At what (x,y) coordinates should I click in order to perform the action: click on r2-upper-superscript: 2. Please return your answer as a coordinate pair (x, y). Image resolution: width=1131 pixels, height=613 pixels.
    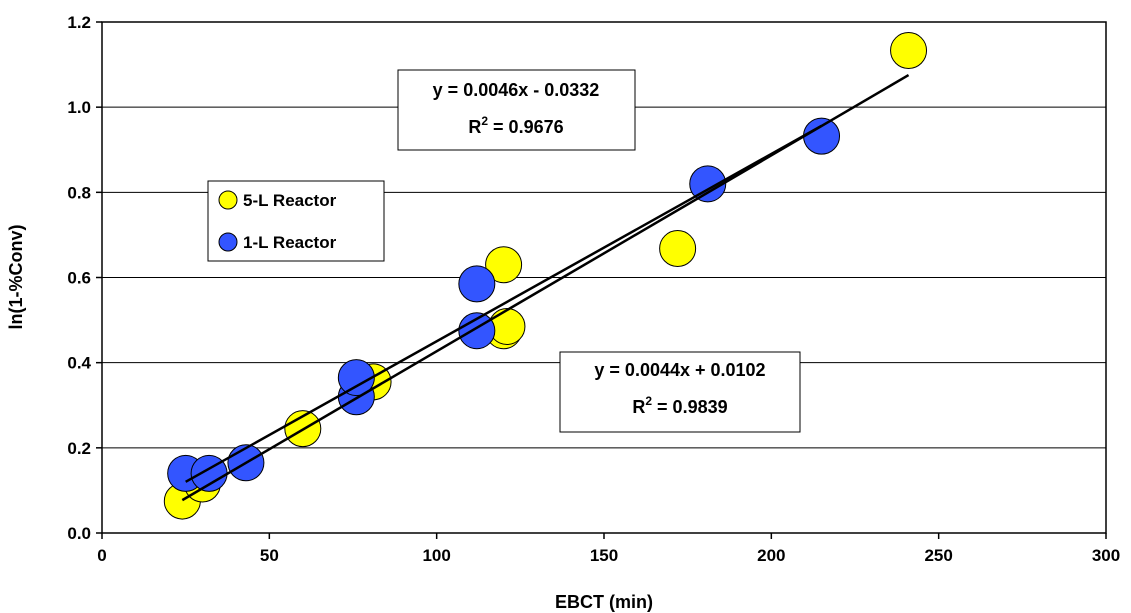
    Looking at the image, I should click on (484, 121).